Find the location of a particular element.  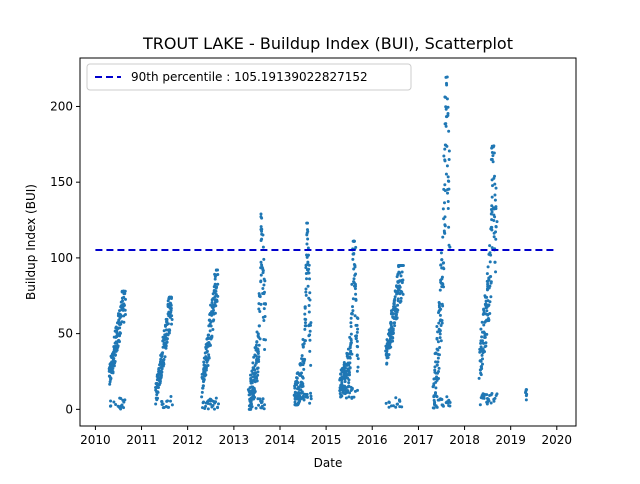

x-tick-label: 2014 is located at coordinates (280, 440).